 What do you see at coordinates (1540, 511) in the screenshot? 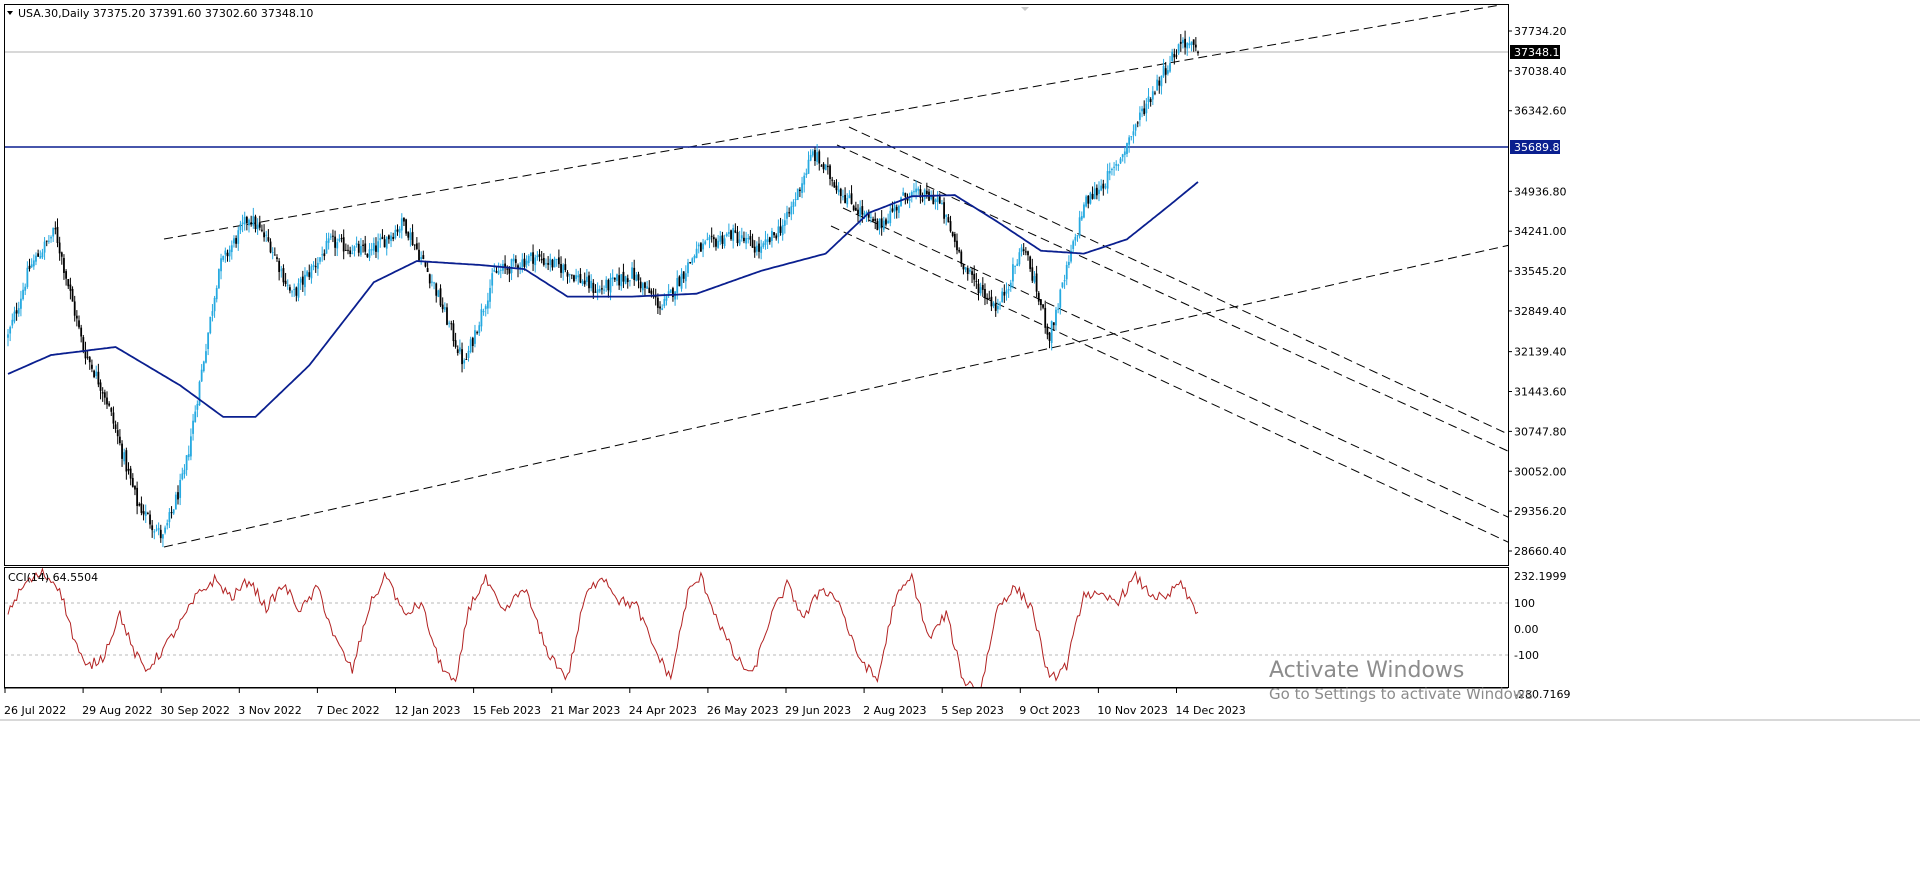
I see `price-tick-label: 29356.20` at bounding box center [1540, 511].